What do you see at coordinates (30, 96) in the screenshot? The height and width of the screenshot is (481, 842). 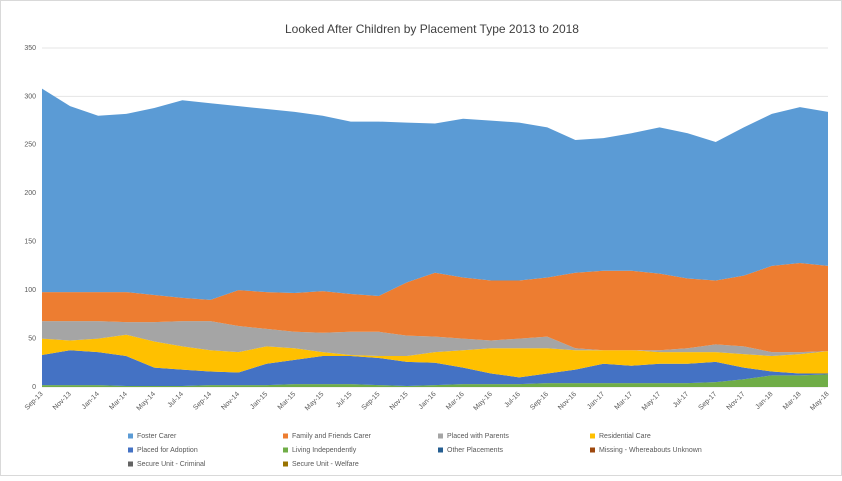 I see `y-tick-label: 300` at bounding box center [30, 96].